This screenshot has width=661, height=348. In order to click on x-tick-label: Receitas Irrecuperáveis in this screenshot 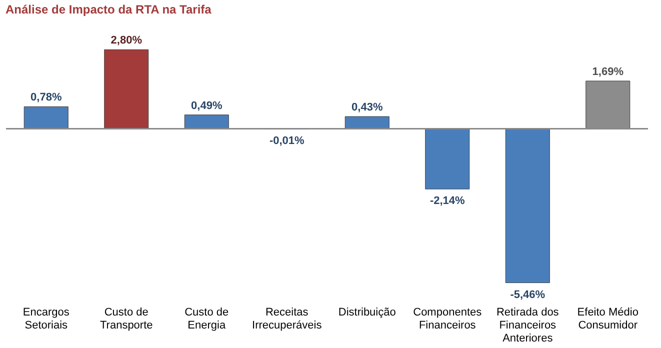, I will do `click(287, 319)`.